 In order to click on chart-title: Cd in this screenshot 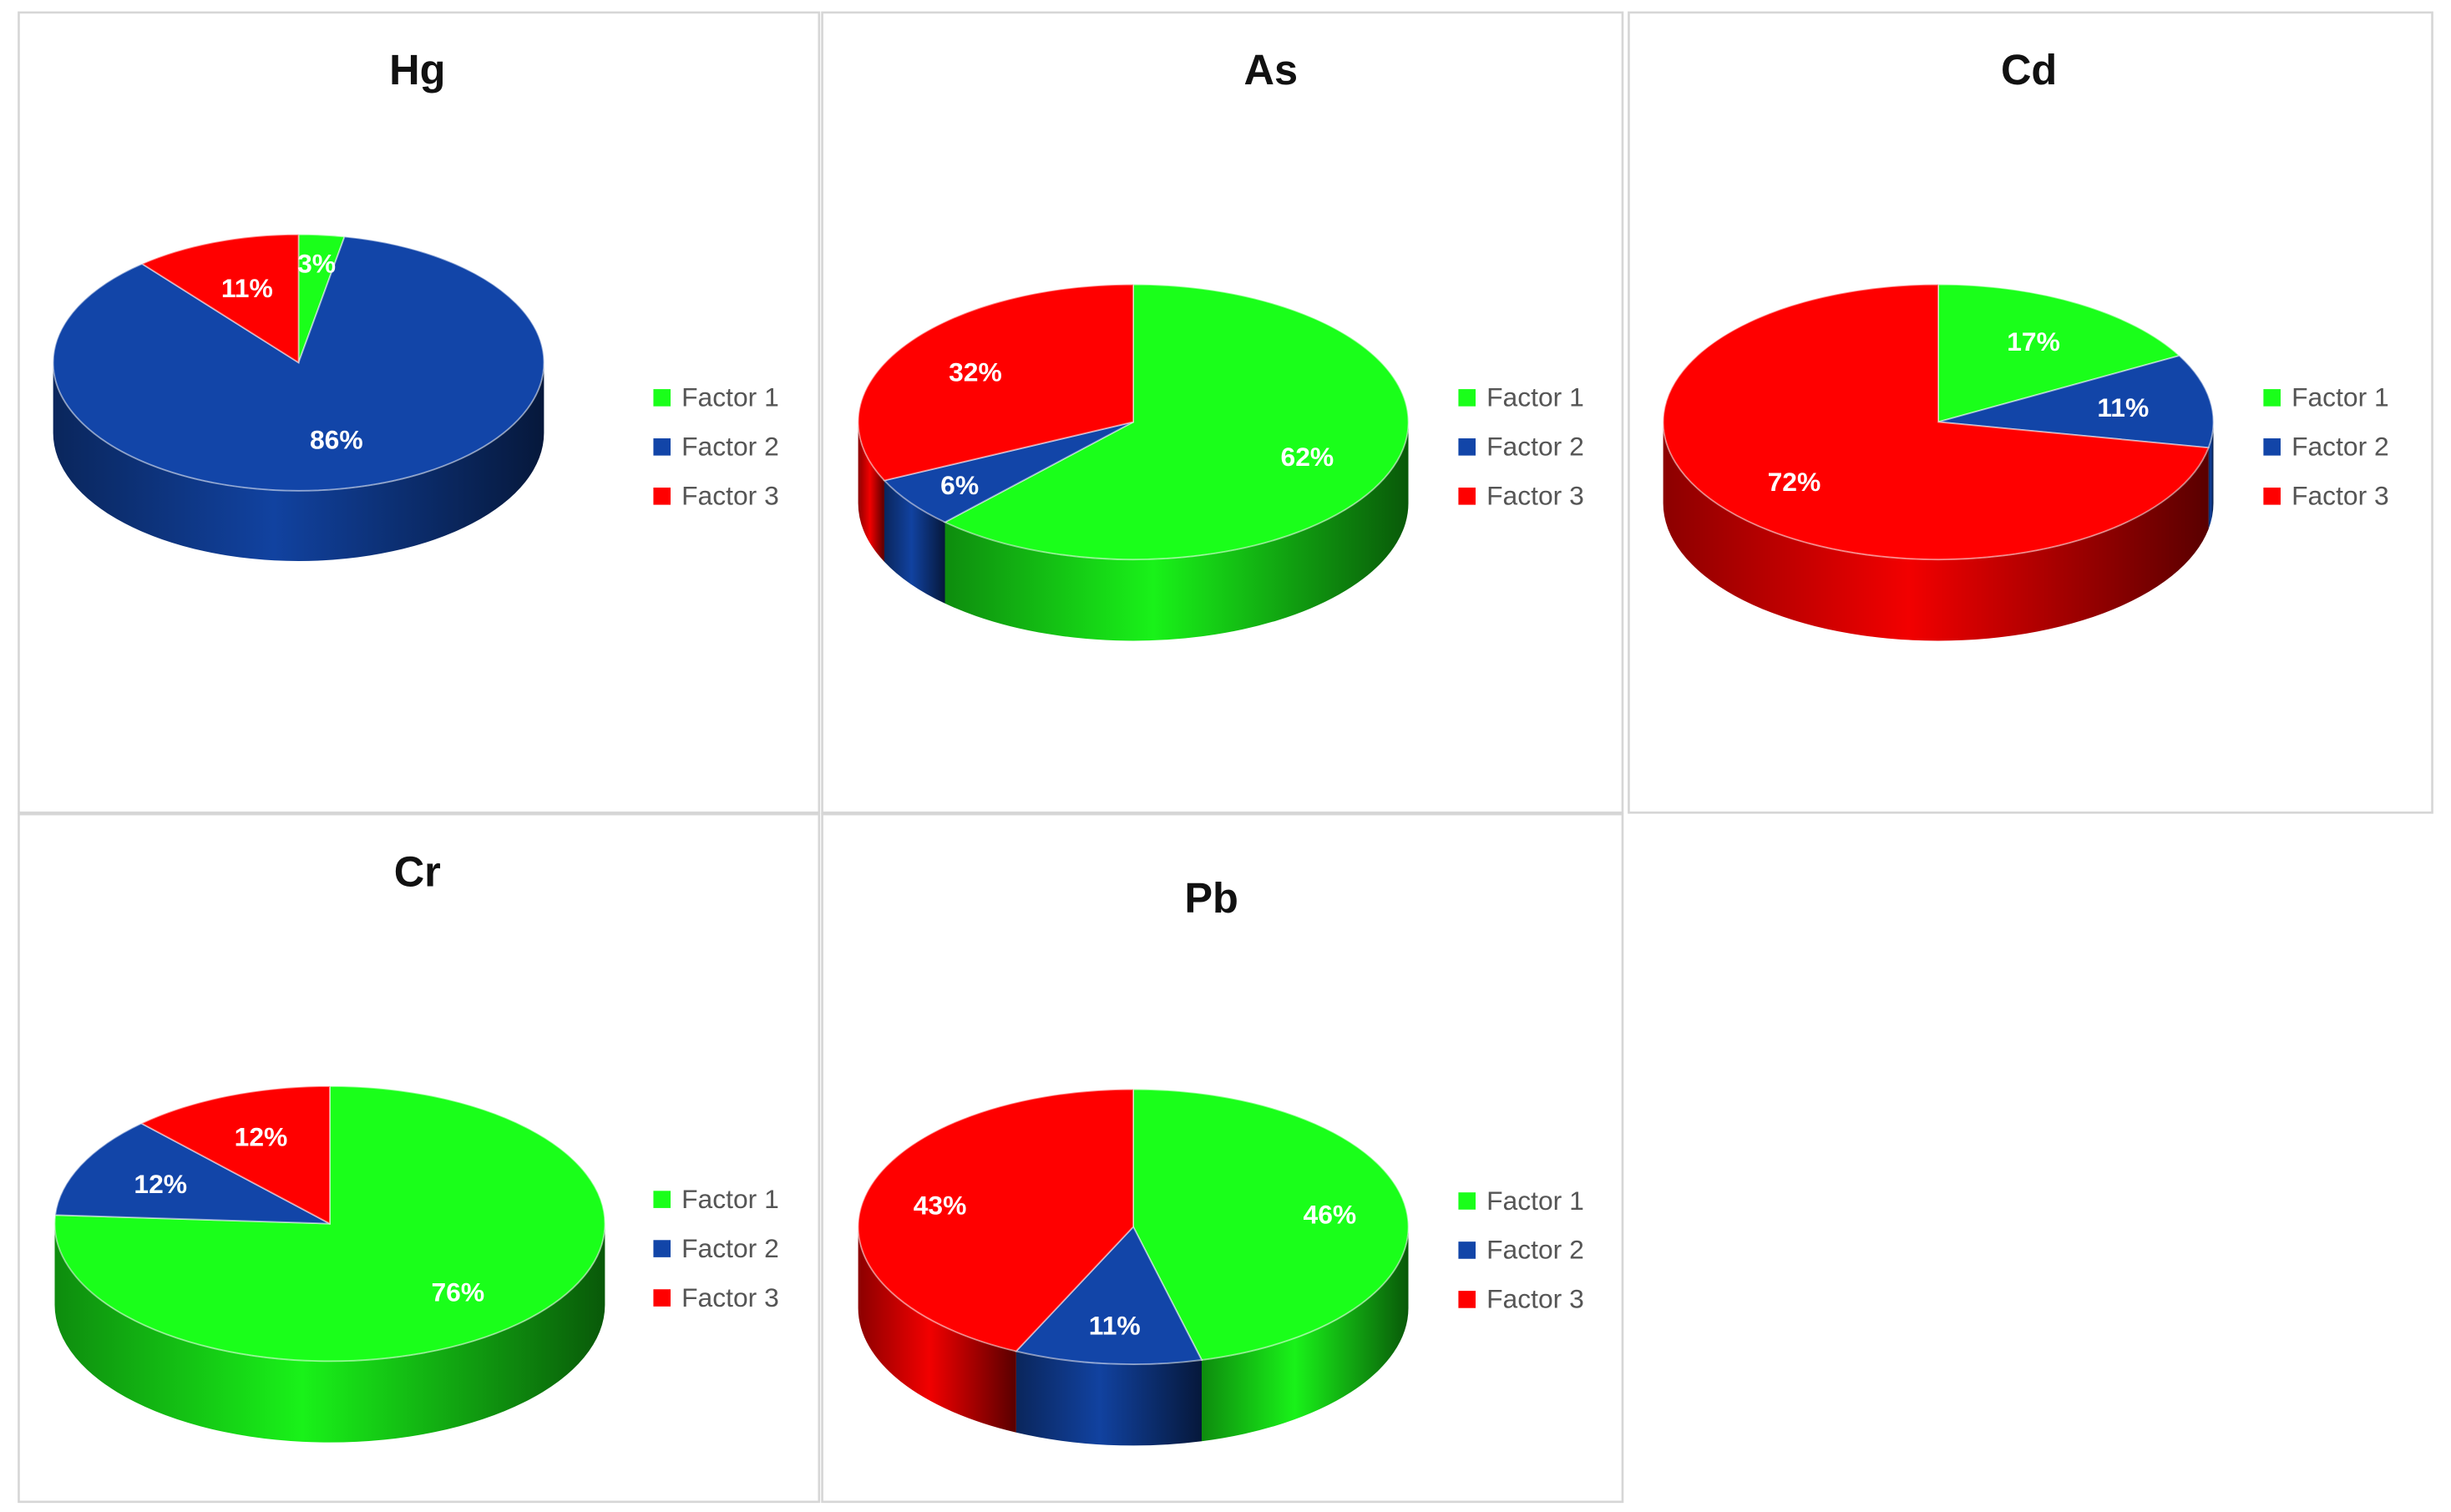, I will do `click(2029, 70)`.